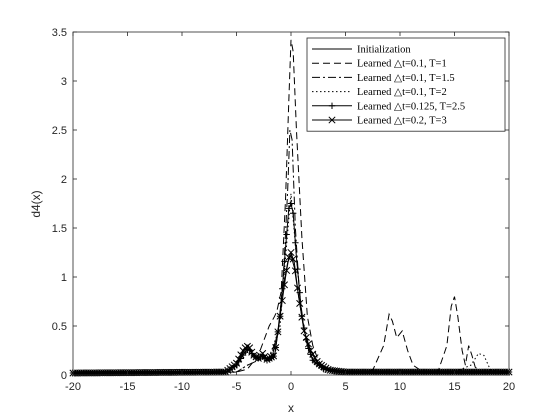 The height and width of the screenshot is (420, 560). Describe the element at coordinates (59, 229) in the screenshot. I see `y-tick-label: 1.5` at that location.